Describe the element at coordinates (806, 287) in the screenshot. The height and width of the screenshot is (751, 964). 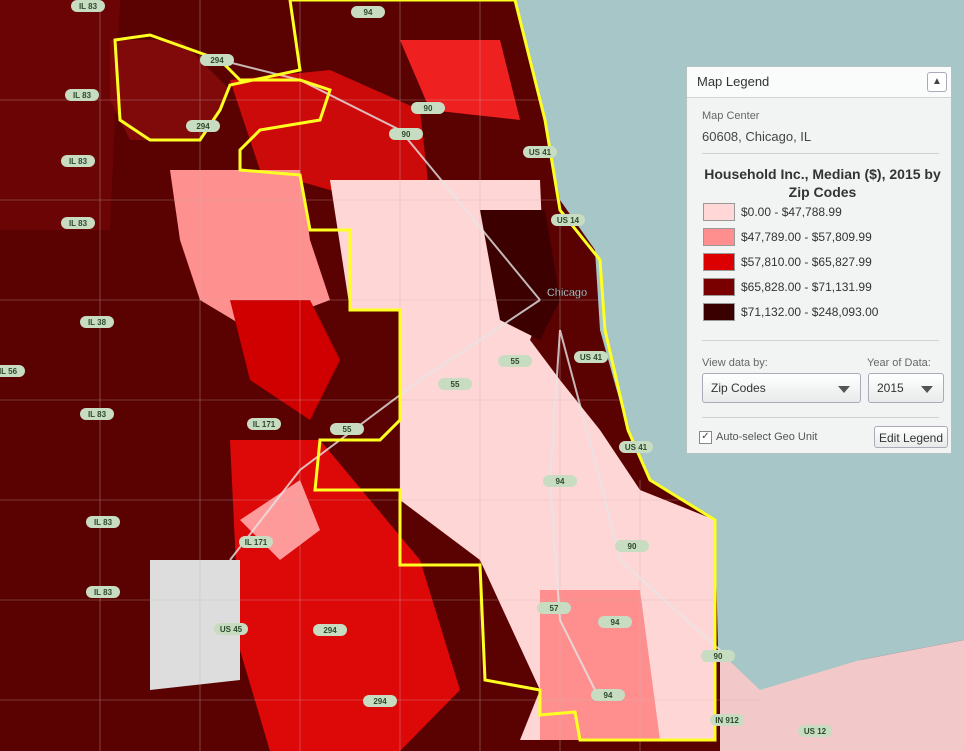
I see `legend-class-label: $65,828.00 - $71,131.99` at that location.